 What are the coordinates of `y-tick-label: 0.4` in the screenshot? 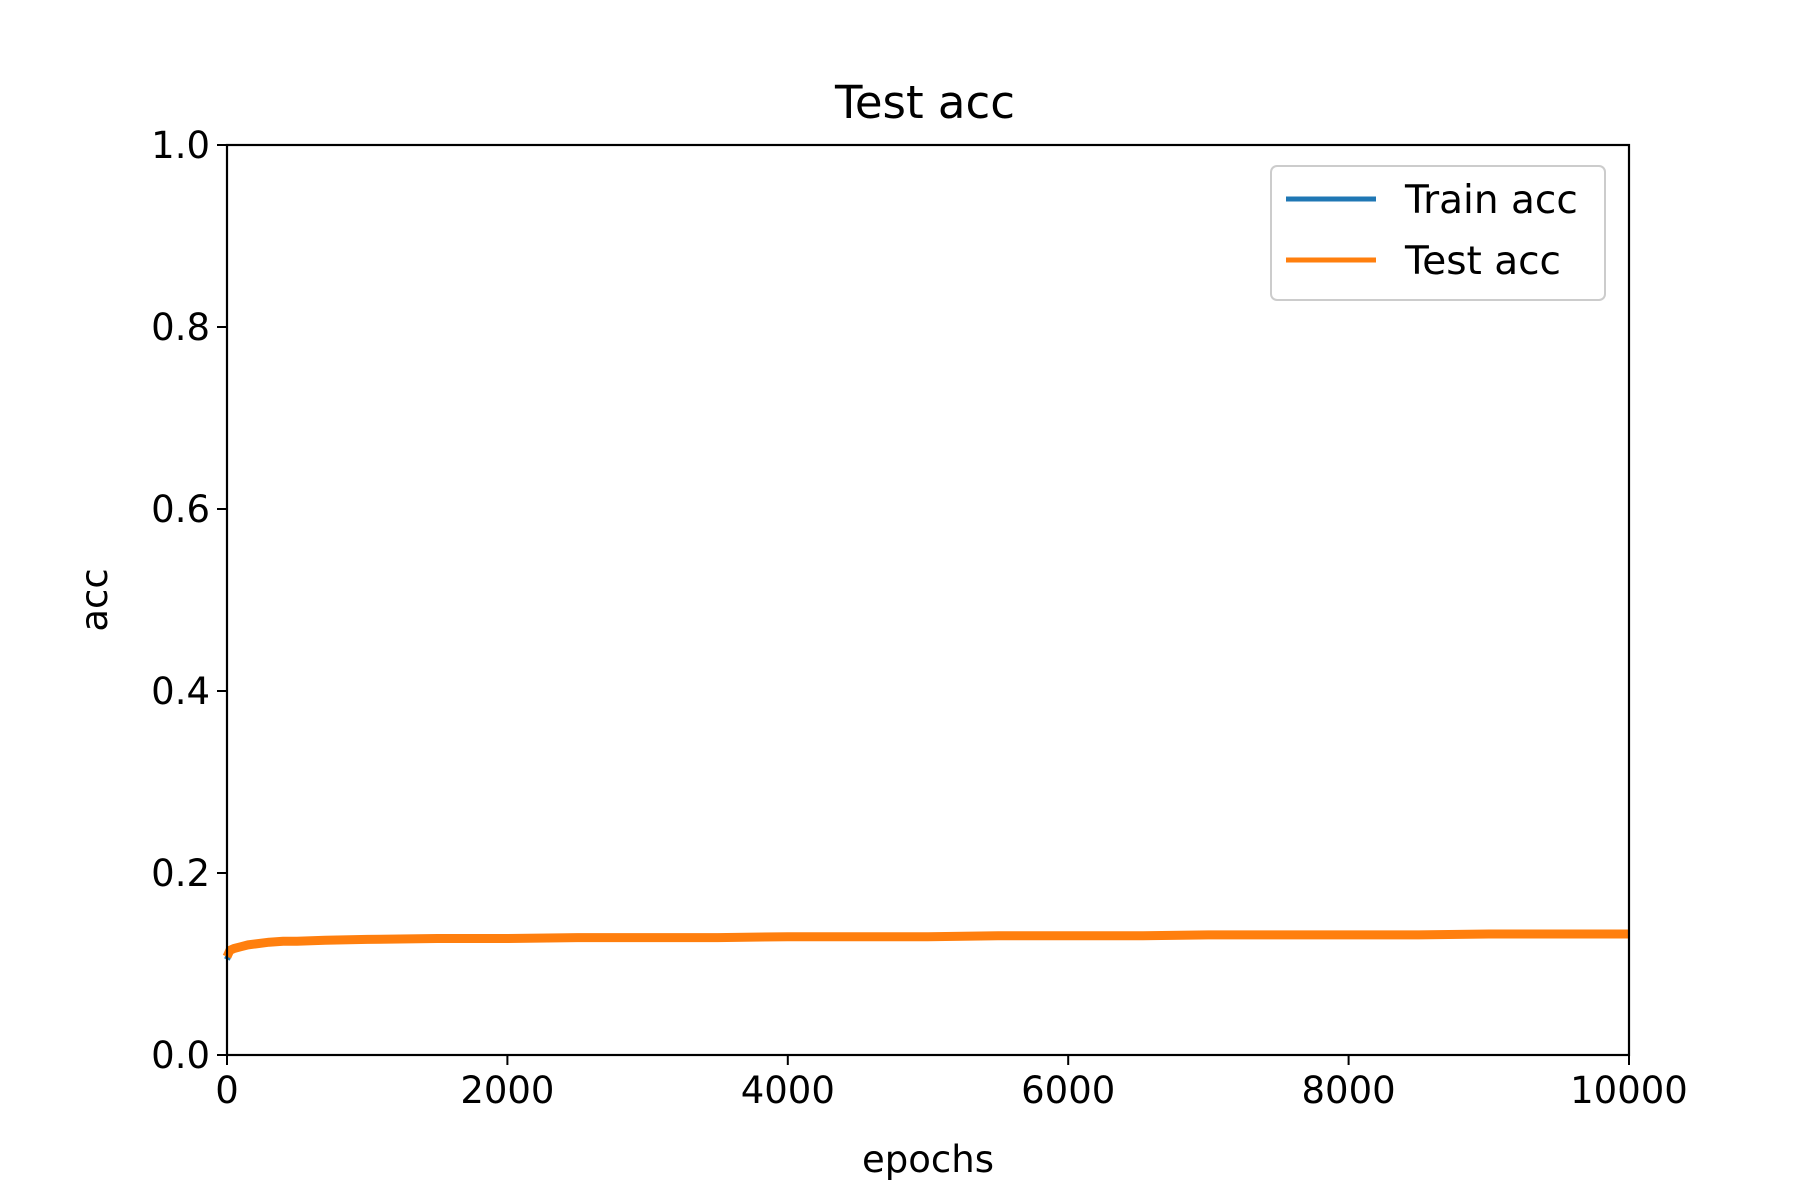 It's located at (180, 691).